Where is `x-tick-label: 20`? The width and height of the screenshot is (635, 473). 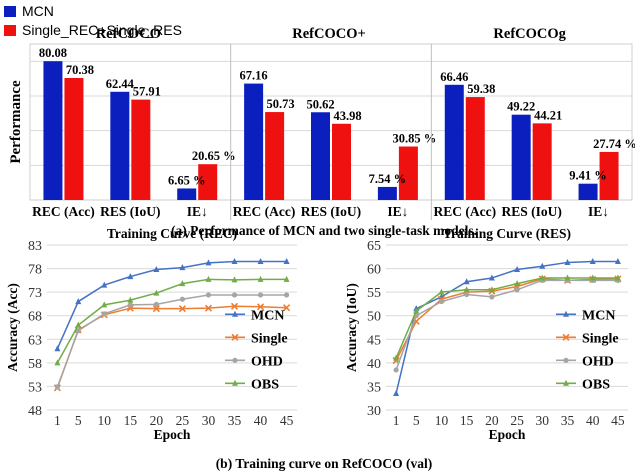 x-tick-label: 20 is located at coordinates (492, 420).